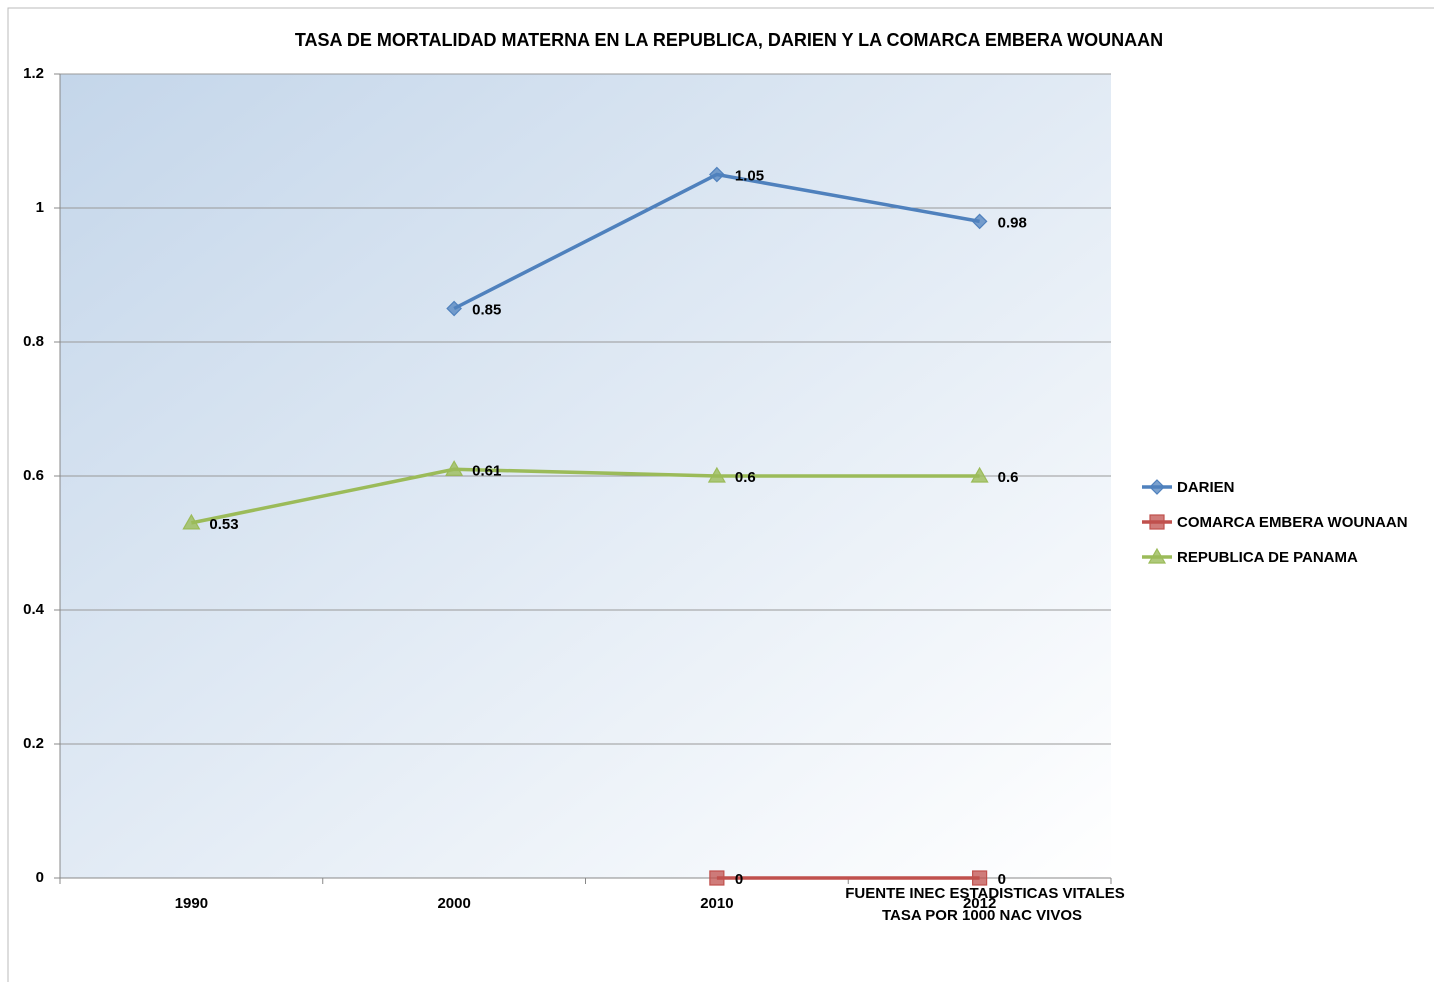 The image size is (1434, 982). I want to click on annotation: TASA POR 1000 NAC VIVOS, so click(982, 915).